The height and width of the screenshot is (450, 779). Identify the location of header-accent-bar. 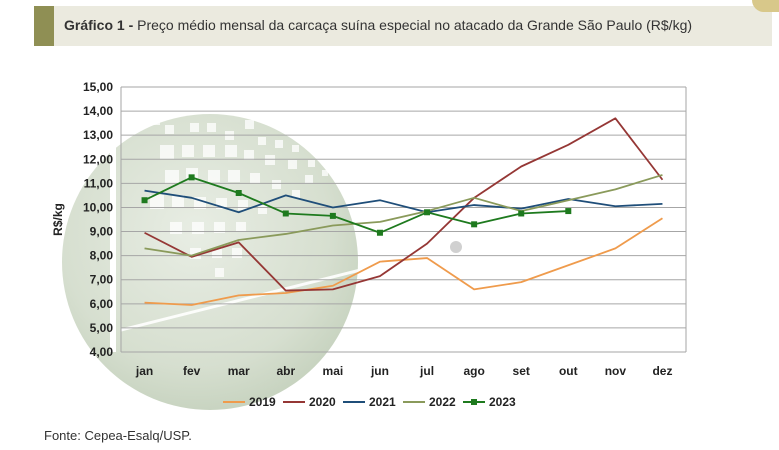
(44, 26).